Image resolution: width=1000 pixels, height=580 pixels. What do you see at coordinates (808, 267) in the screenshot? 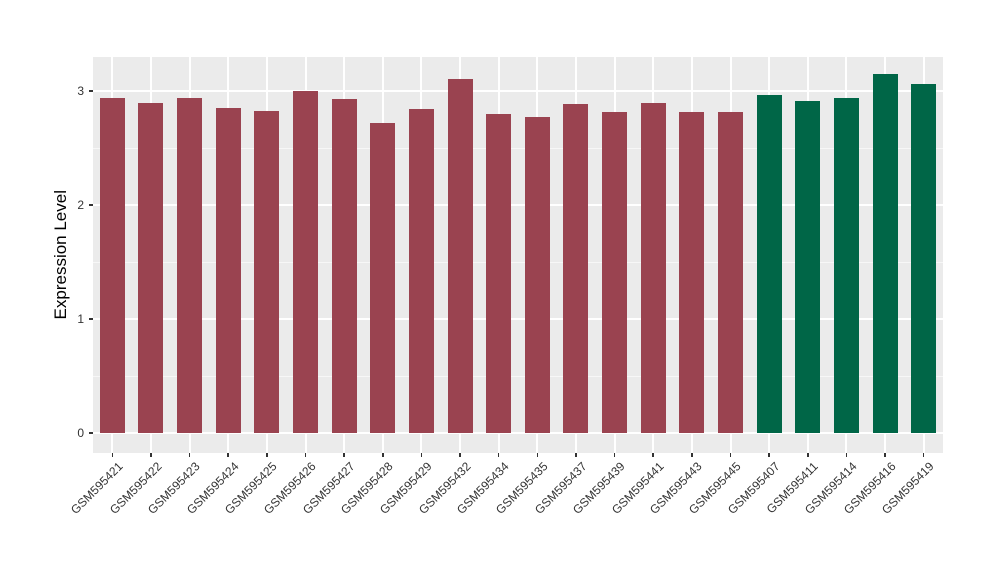
I see `bar-GSM595411` at bounding box center [808, 267].